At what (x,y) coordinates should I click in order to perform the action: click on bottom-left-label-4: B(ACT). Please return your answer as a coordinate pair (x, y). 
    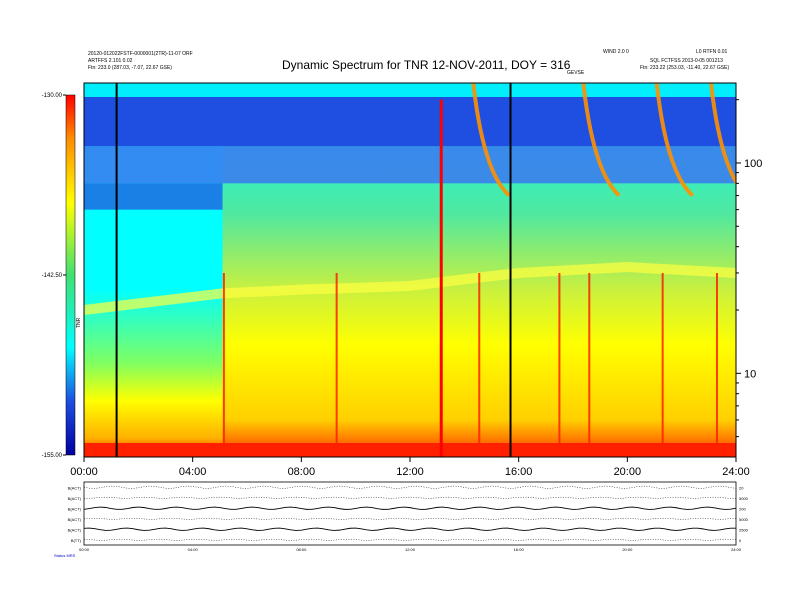
    Looking at the image, I should click on (75, 529).